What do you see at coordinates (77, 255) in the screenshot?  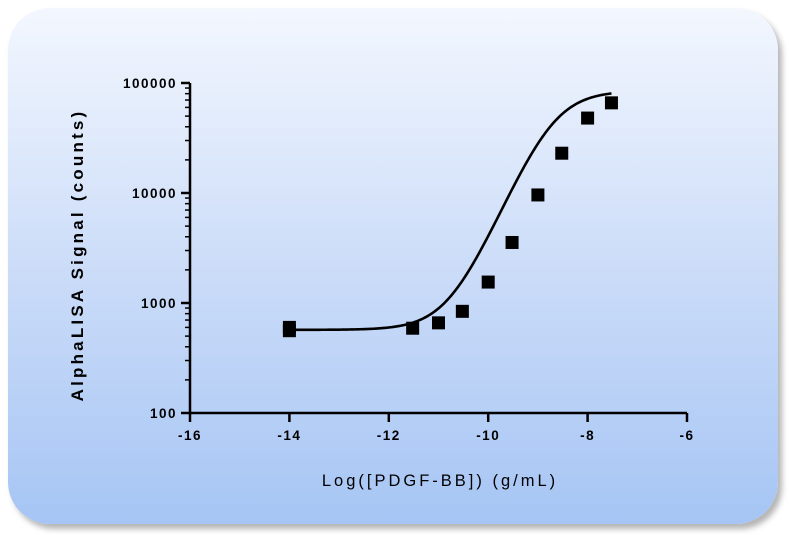 I see `y-axis-title: AlphaLISA Signal (counts)` at bounding box center [77, 255].